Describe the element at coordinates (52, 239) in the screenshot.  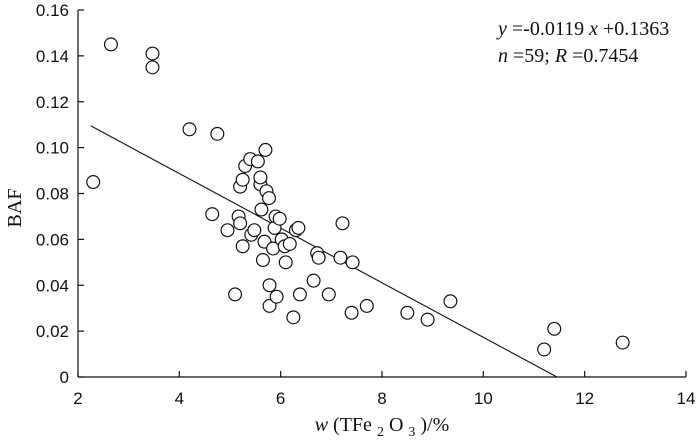
I see `y-tick-label: 0.06` at that location.